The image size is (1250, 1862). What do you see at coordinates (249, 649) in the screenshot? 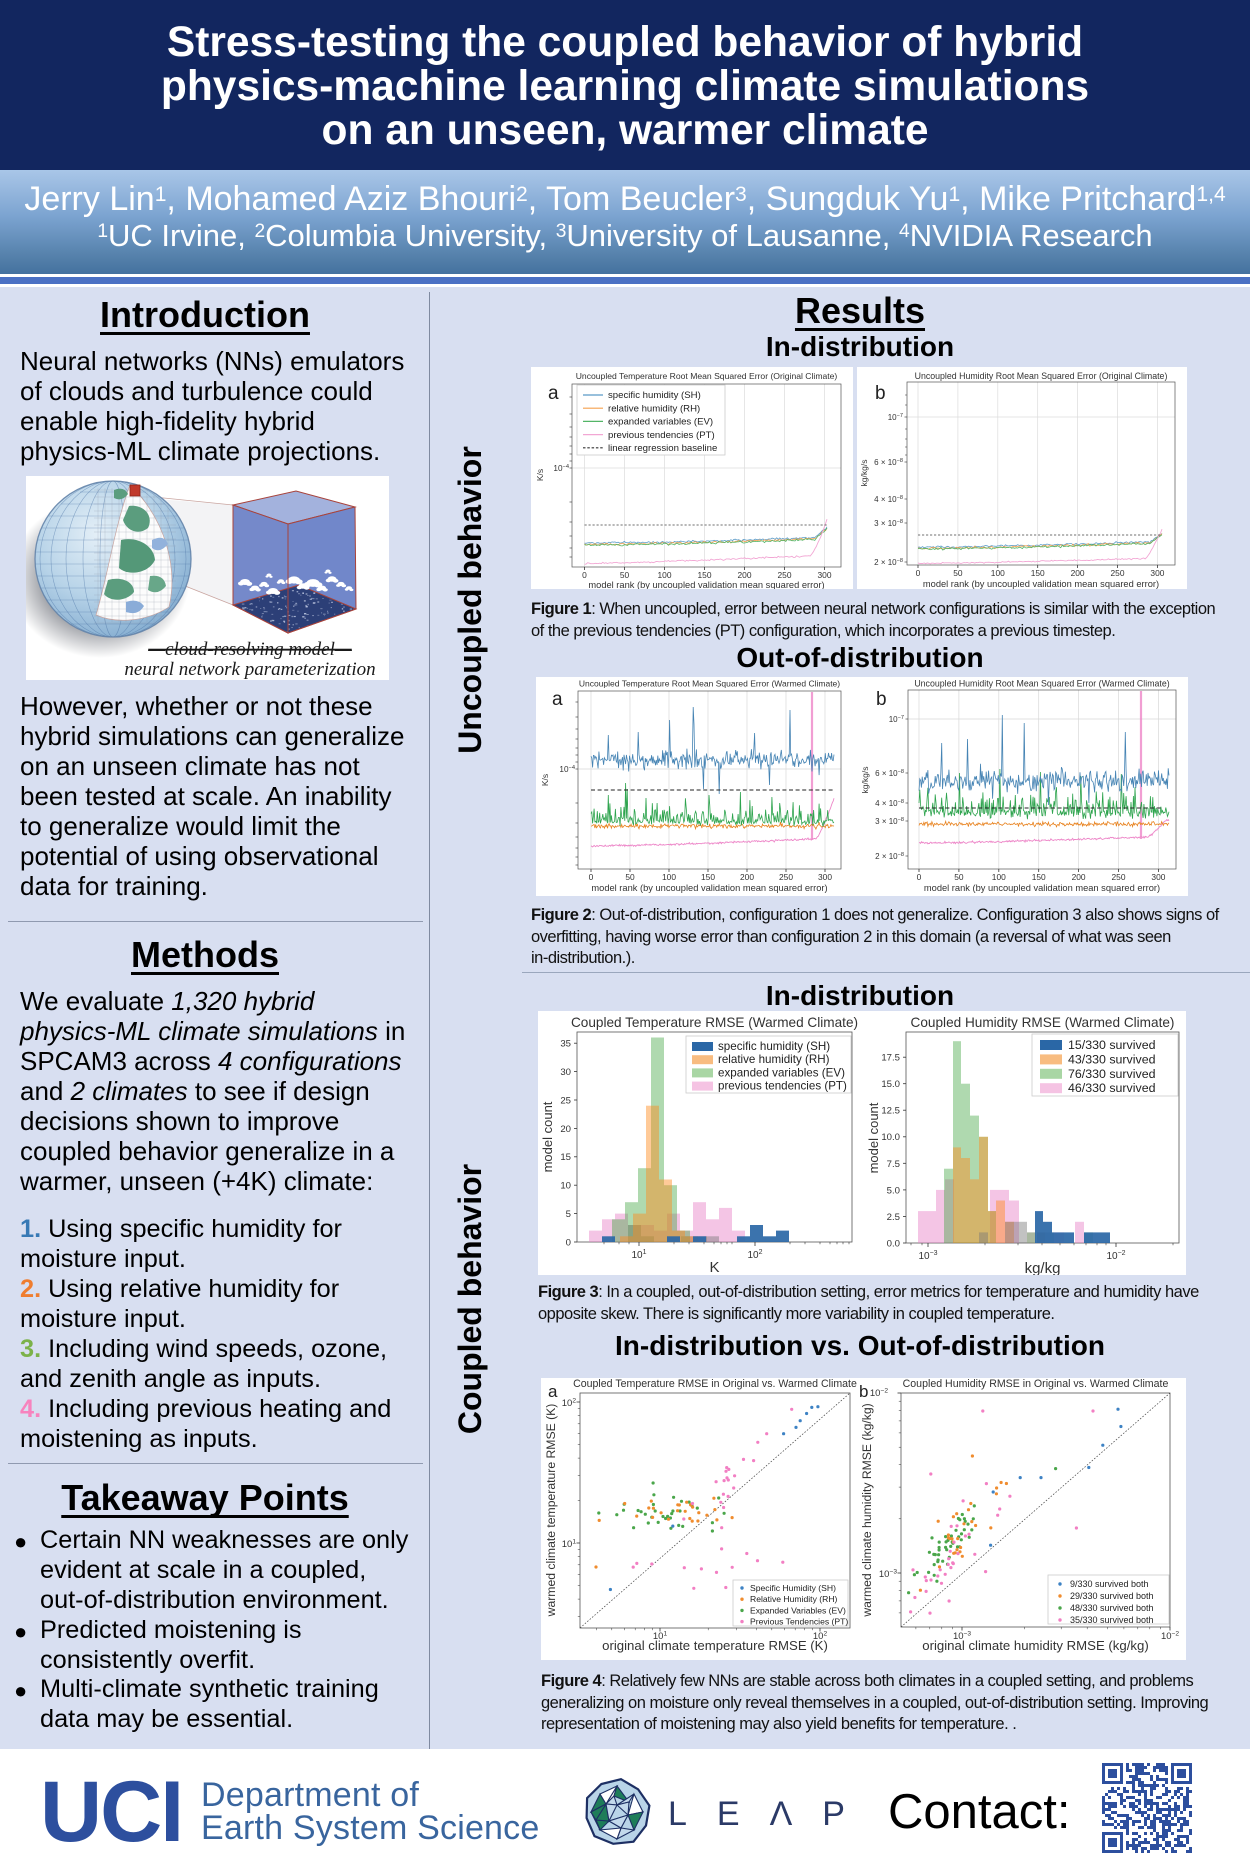
I see `svg-text: —cloud-resolving model—` at bounding box center [249, 649].